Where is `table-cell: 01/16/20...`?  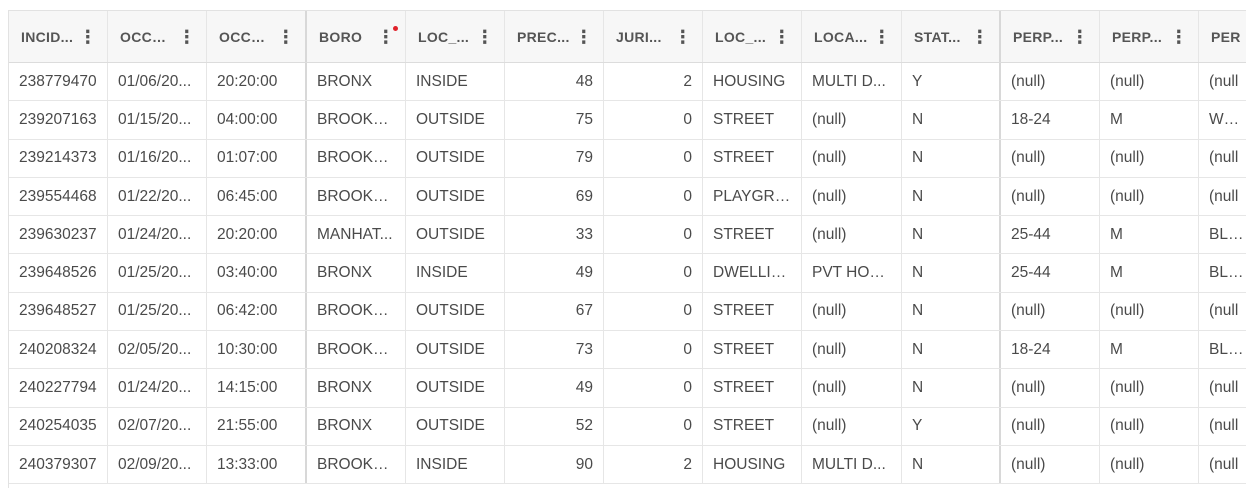
table-cell: 01/16/20... is located at coordinates (157, 158).